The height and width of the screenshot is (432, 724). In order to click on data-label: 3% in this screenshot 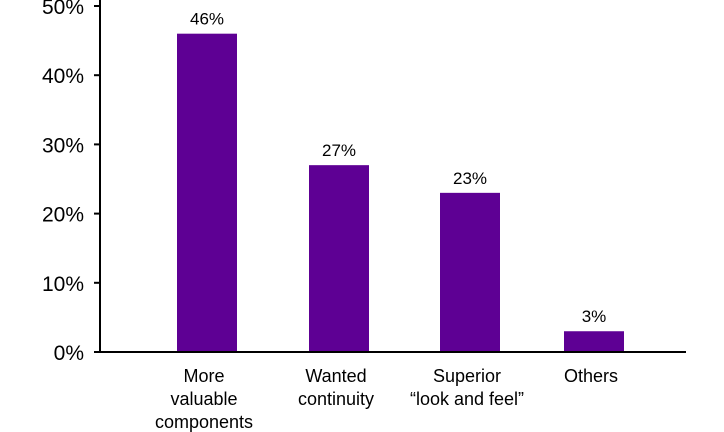, I will do `click(594, 316)`.